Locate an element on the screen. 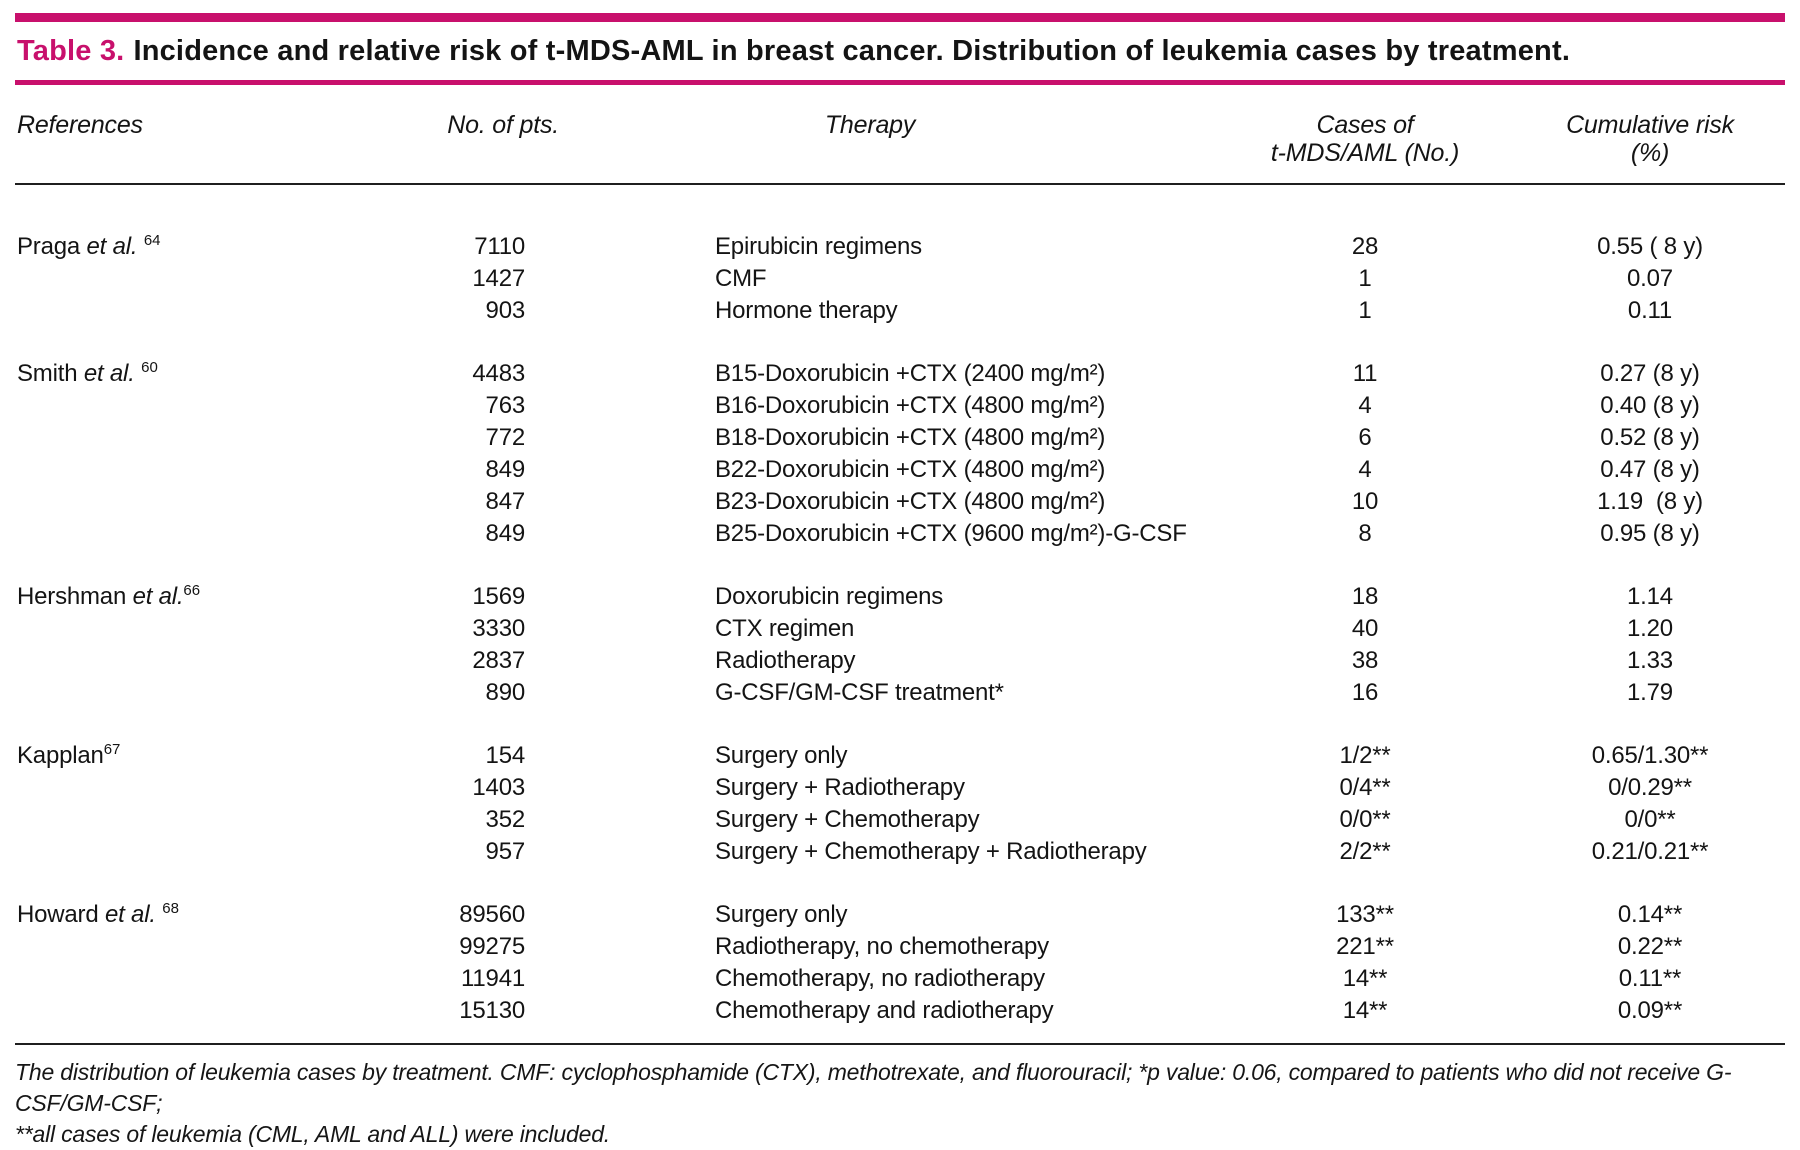  cell-cumulative-risk: 0.95 (8 y) is located at coordinates (1650, 533).